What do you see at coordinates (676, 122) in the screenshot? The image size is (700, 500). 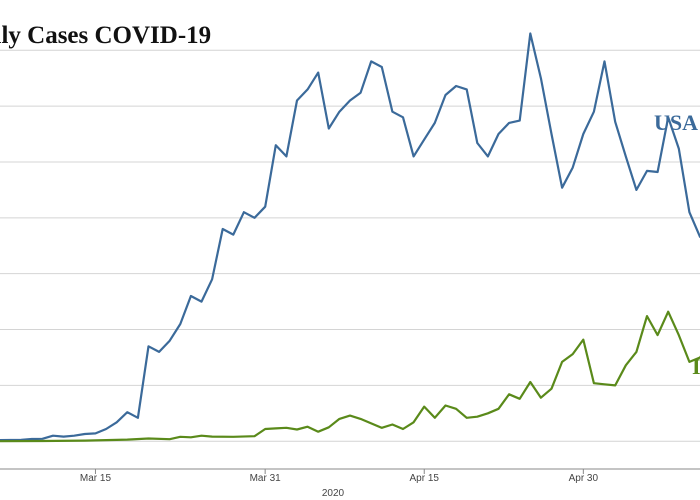 I see `series-label-usa: USA` at bounding box center [676, 122].